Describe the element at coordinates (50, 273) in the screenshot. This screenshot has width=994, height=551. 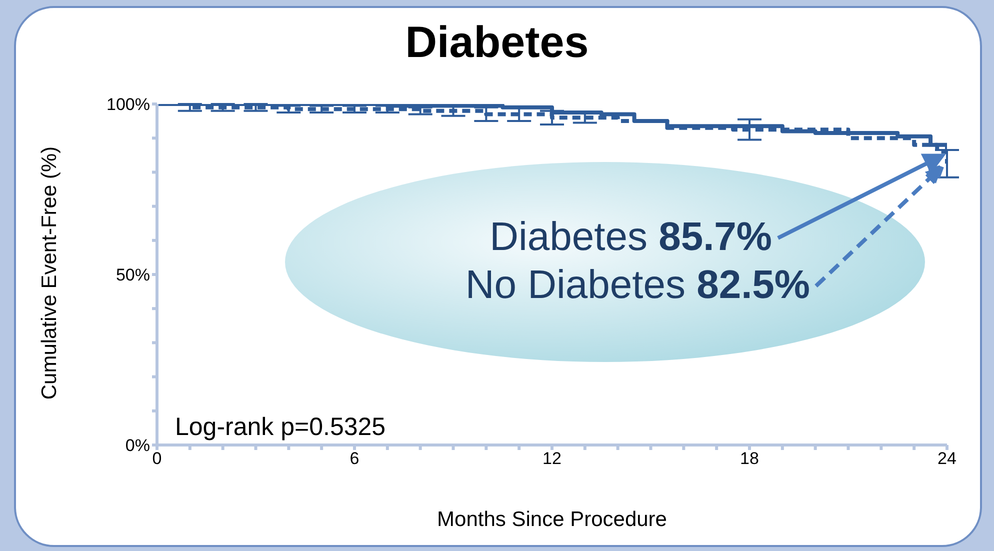
I see `y-axis-title: Cumulative Event-Free (%)` at that location.